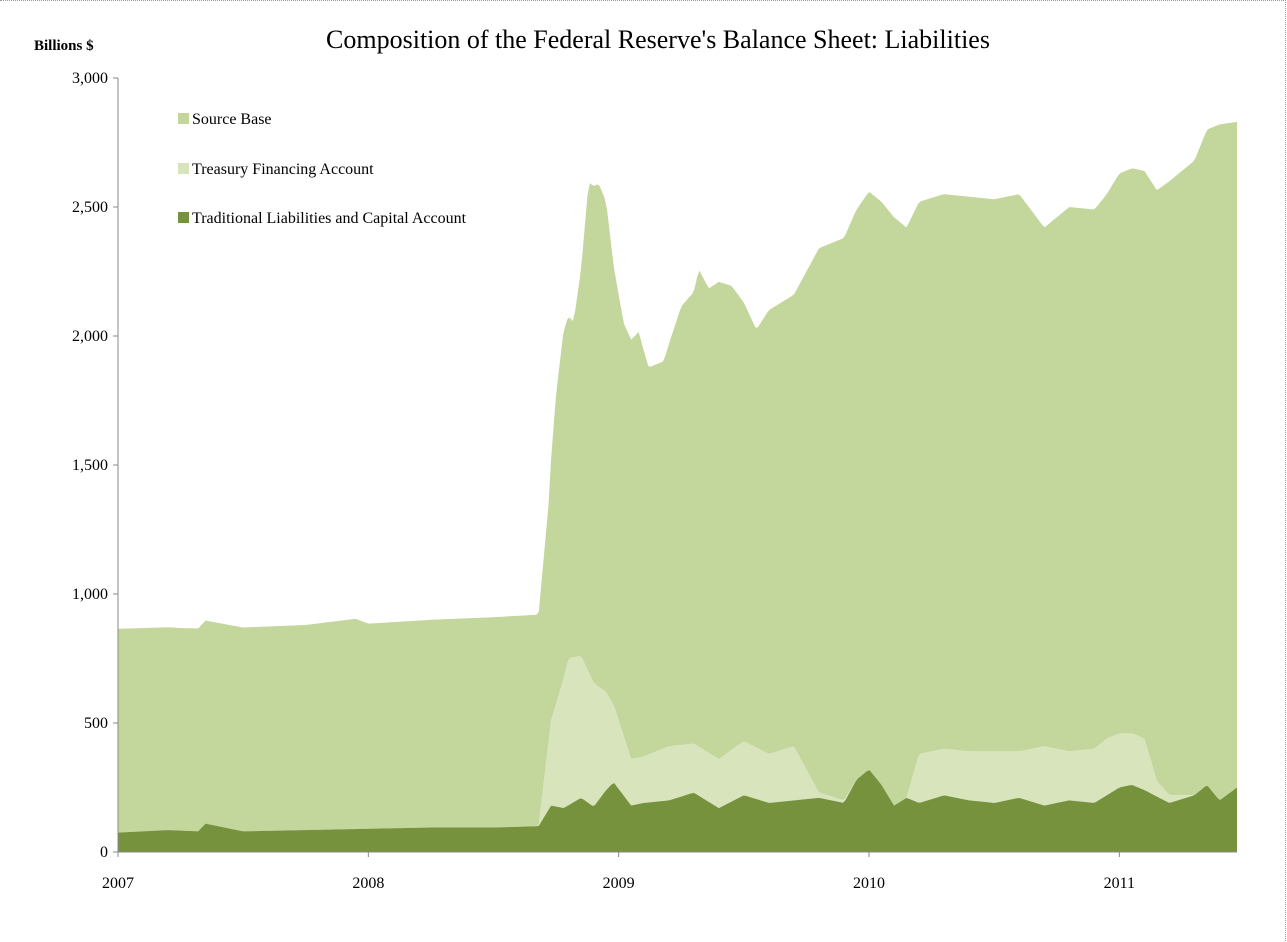 This screenshot has height=942, width=1287. Describe the element at coordinates (619, 883) in the screenshot. I see `x-tick-label: 2009` at that location.